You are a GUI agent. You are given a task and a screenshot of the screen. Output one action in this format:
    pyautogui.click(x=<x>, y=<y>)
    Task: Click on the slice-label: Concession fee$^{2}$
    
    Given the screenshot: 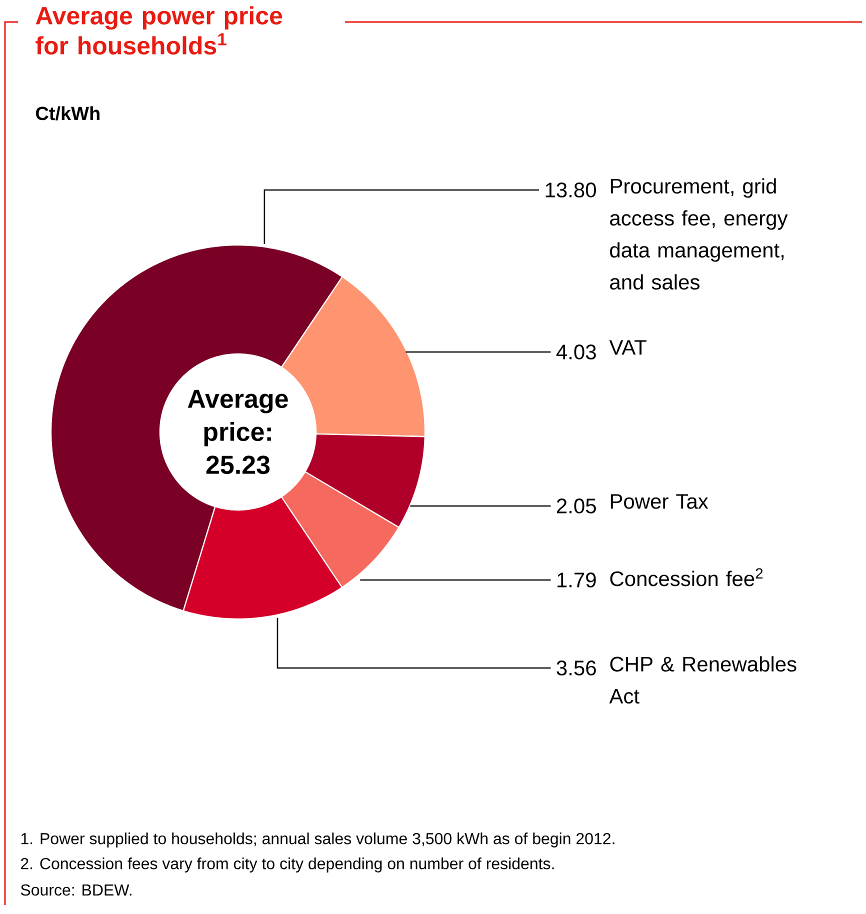 What is the action you would take?
    pyautogui.click(x=686, y=577)
    